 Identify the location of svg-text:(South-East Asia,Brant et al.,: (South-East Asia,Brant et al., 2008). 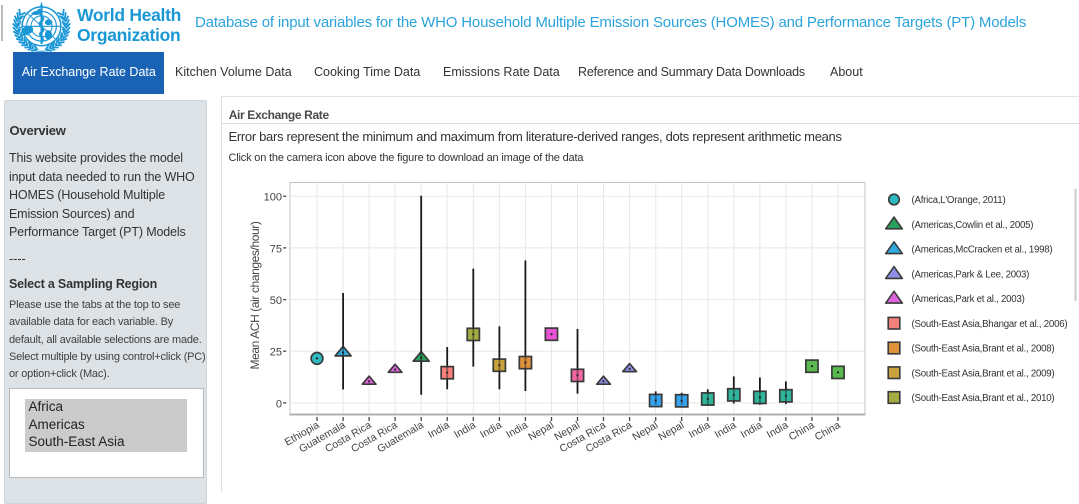
(983, 349).